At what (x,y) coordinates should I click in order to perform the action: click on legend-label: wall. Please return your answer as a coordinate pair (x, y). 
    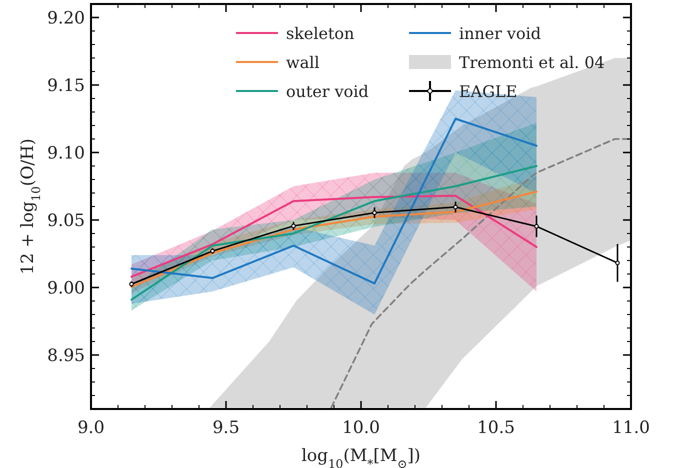
    Looking at the image, I should click on (303, 62).